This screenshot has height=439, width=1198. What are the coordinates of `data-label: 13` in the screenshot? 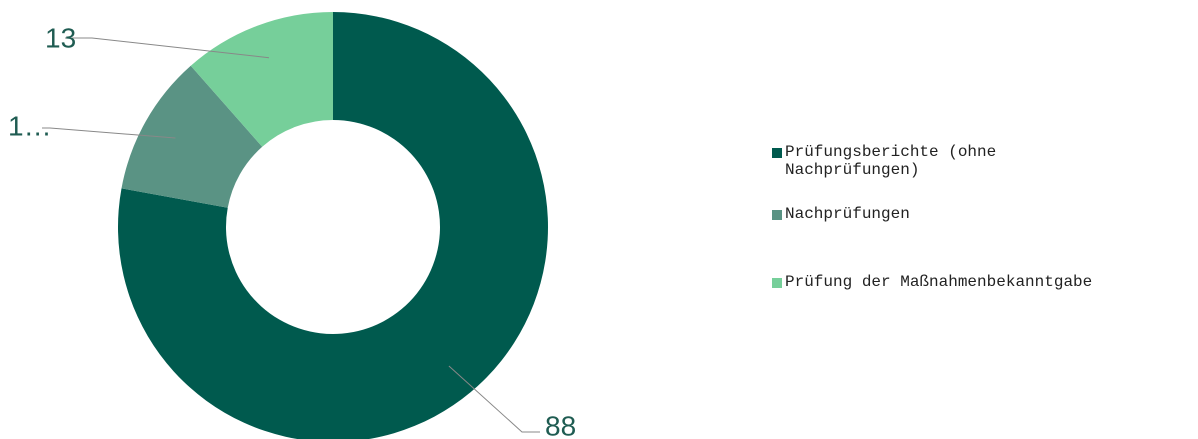 It's located at (60, 37).